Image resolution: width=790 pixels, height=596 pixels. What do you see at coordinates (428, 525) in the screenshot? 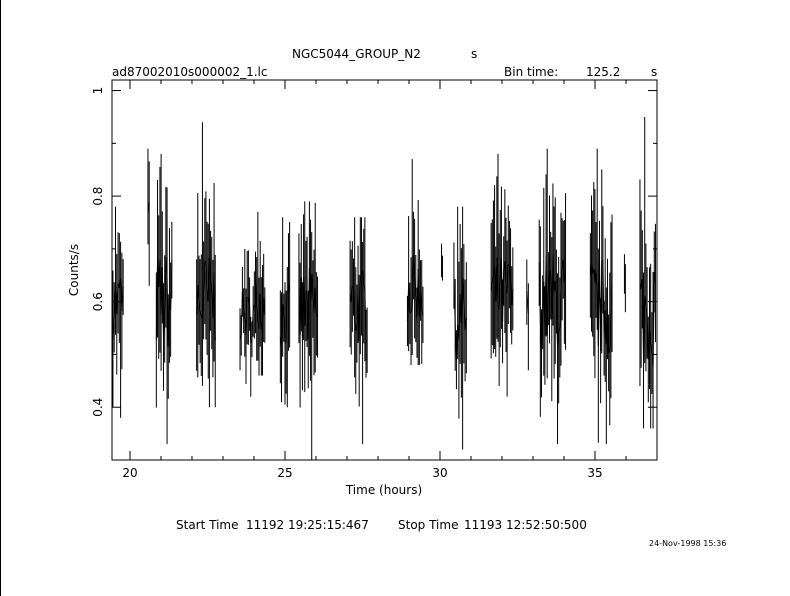
I see `stop-time-label: Stop Time` at bounding box center [428, 525].